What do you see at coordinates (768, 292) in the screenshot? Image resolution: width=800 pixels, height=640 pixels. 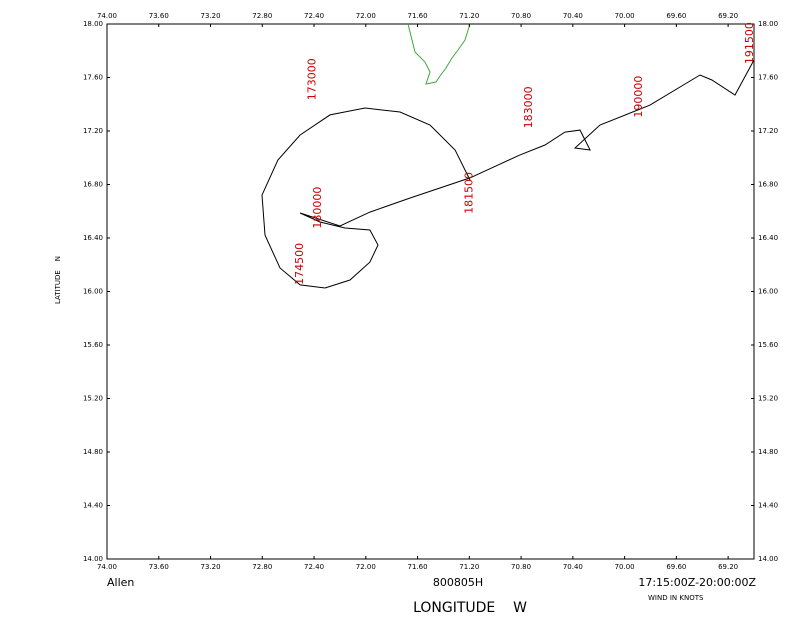 I see `y-tick-label-right: 16.00` at bounding box center [768, 292].